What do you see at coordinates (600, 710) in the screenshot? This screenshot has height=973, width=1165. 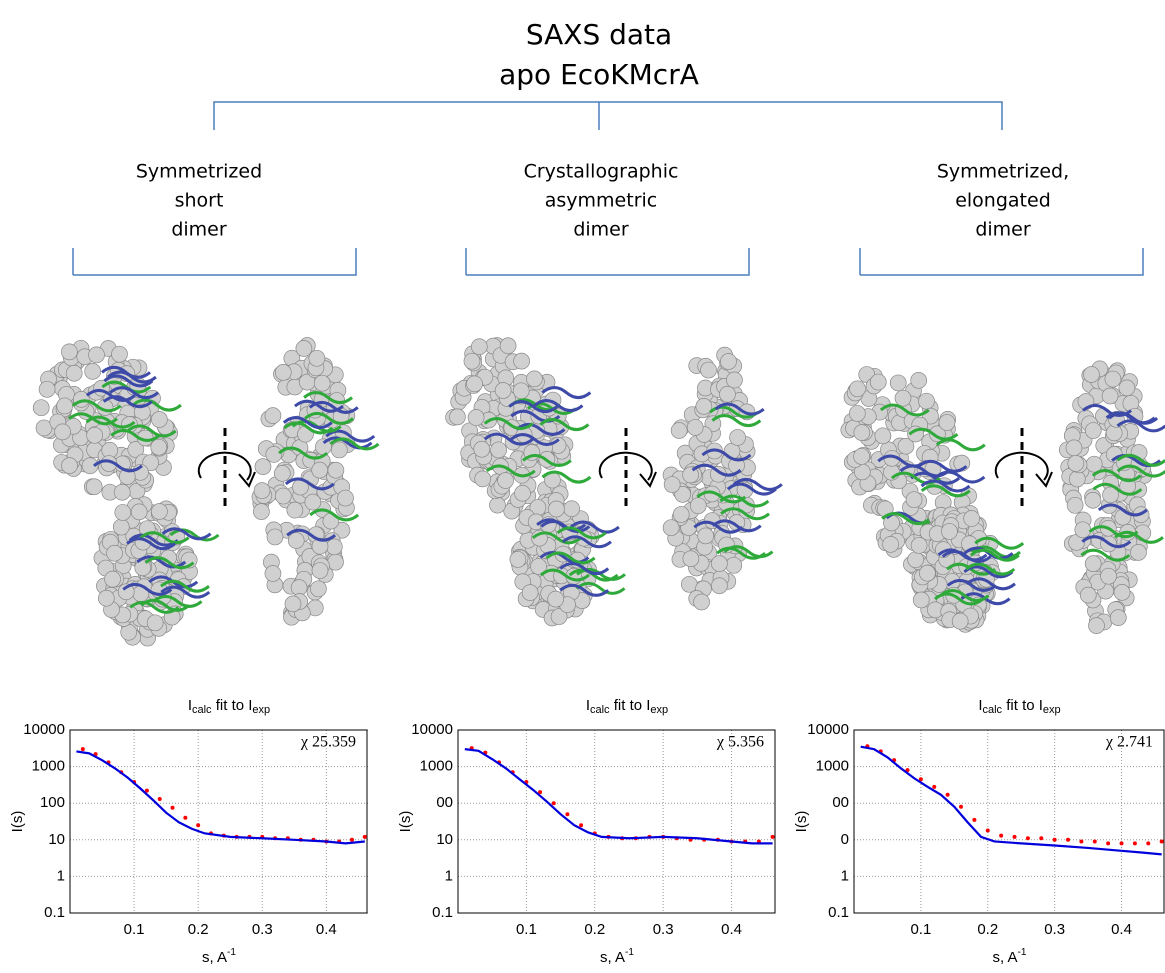 I see `text-part: calc` at bounding box center [600, 710].